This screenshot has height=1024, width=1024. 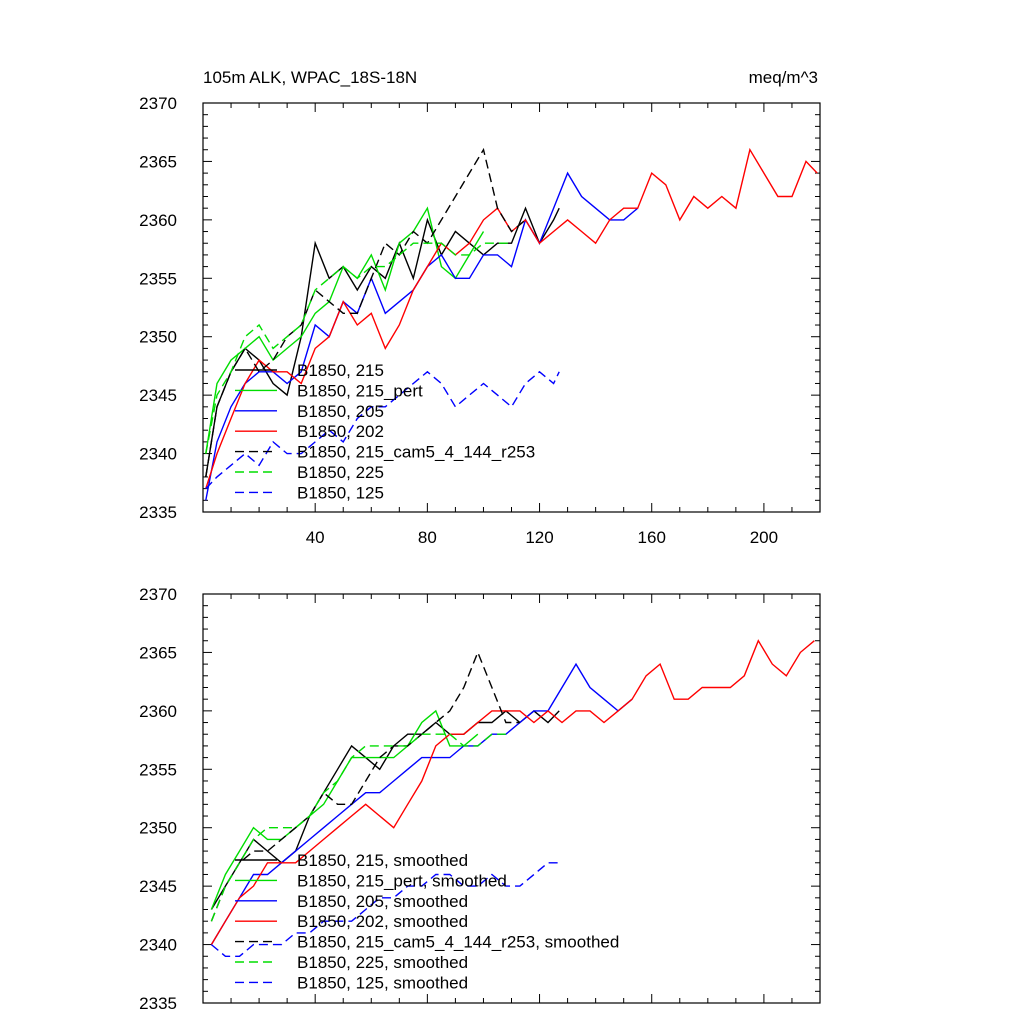 What do you see at coordinates (315, 537) in the screenshot?
I see `x-tick-label: 40` at bounding box center [315, 537].